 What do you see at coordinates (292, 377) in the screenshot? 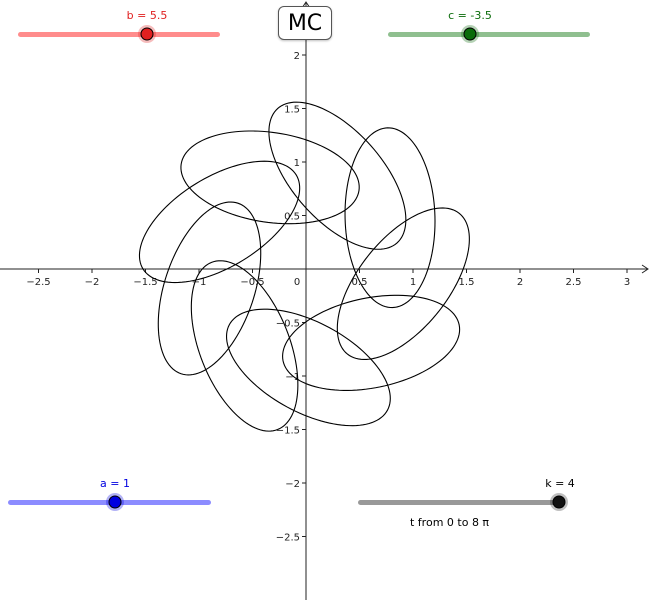
I see `y-tick-label: −1` at bounding box center [292, 377].